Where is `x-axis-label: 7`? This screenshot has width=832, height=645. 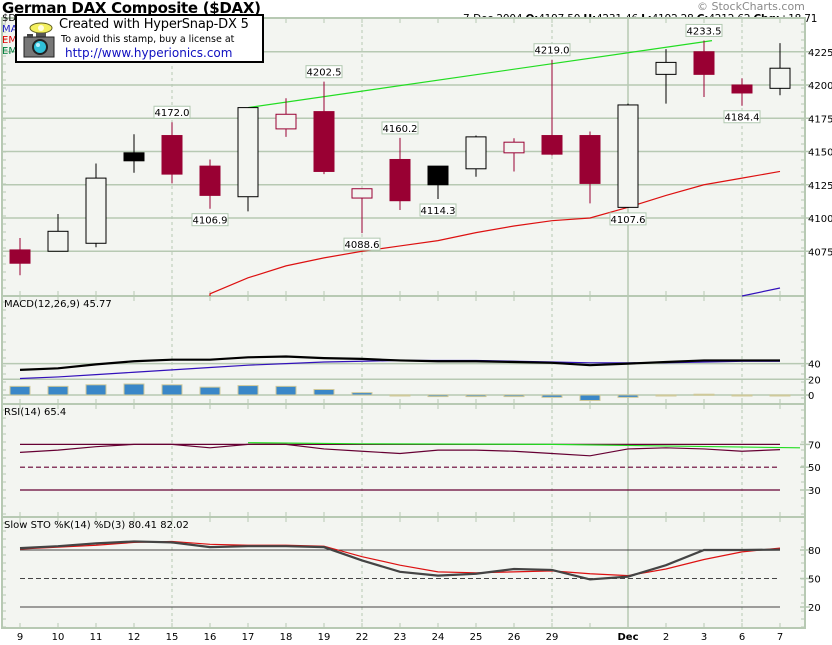
x-axis-label: 7 is located at coordinates (780, 637).